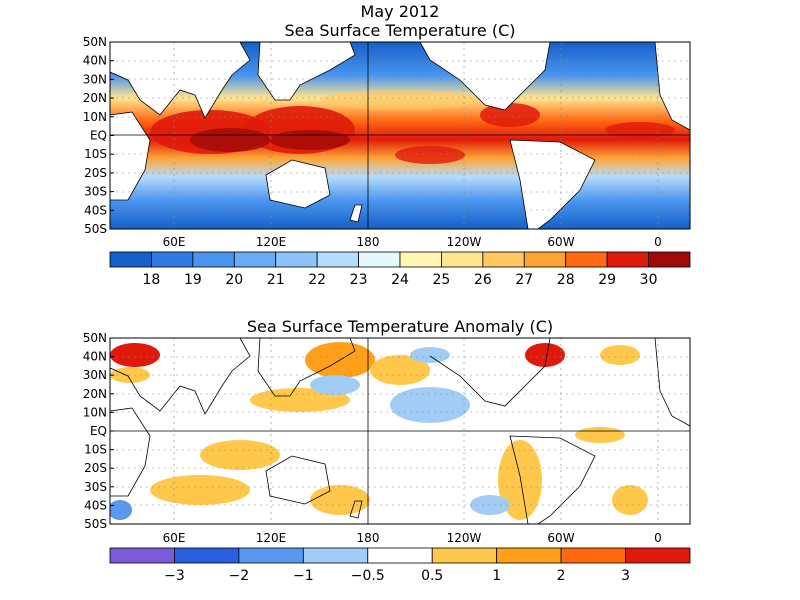 The width and height of the screenshot is (800, 600). I want to click on colorbar-label: 20, so click(234, 280).